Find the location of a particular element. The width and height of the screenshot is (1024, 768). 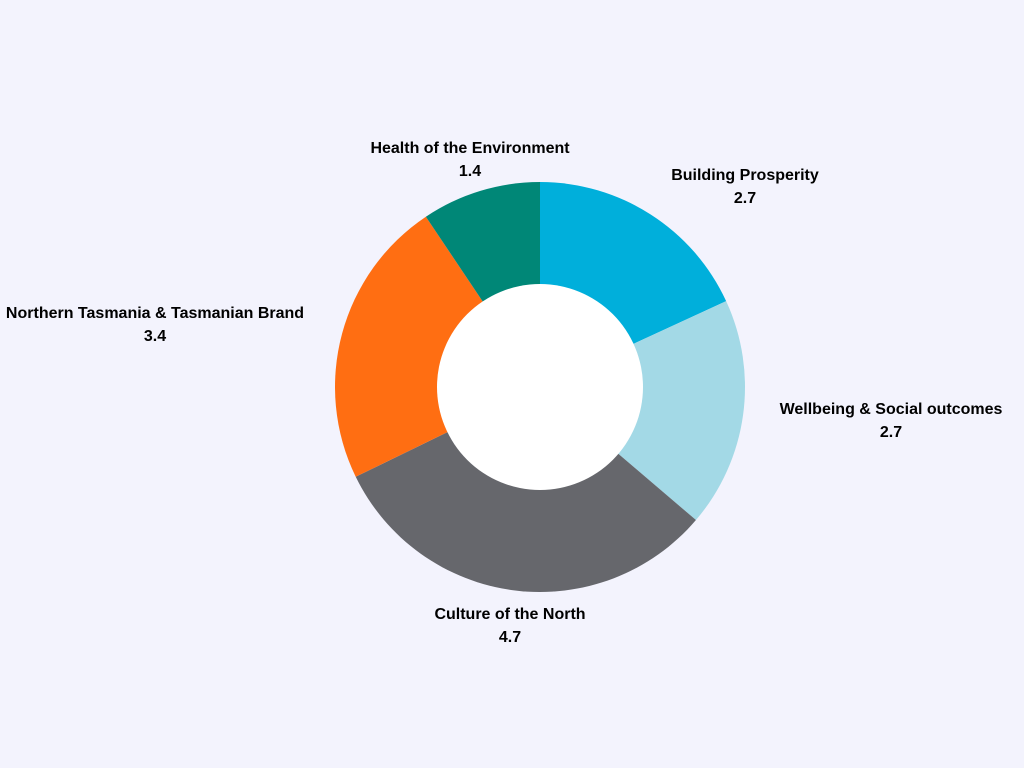

donut-hole is located at coordinates (540, 387).